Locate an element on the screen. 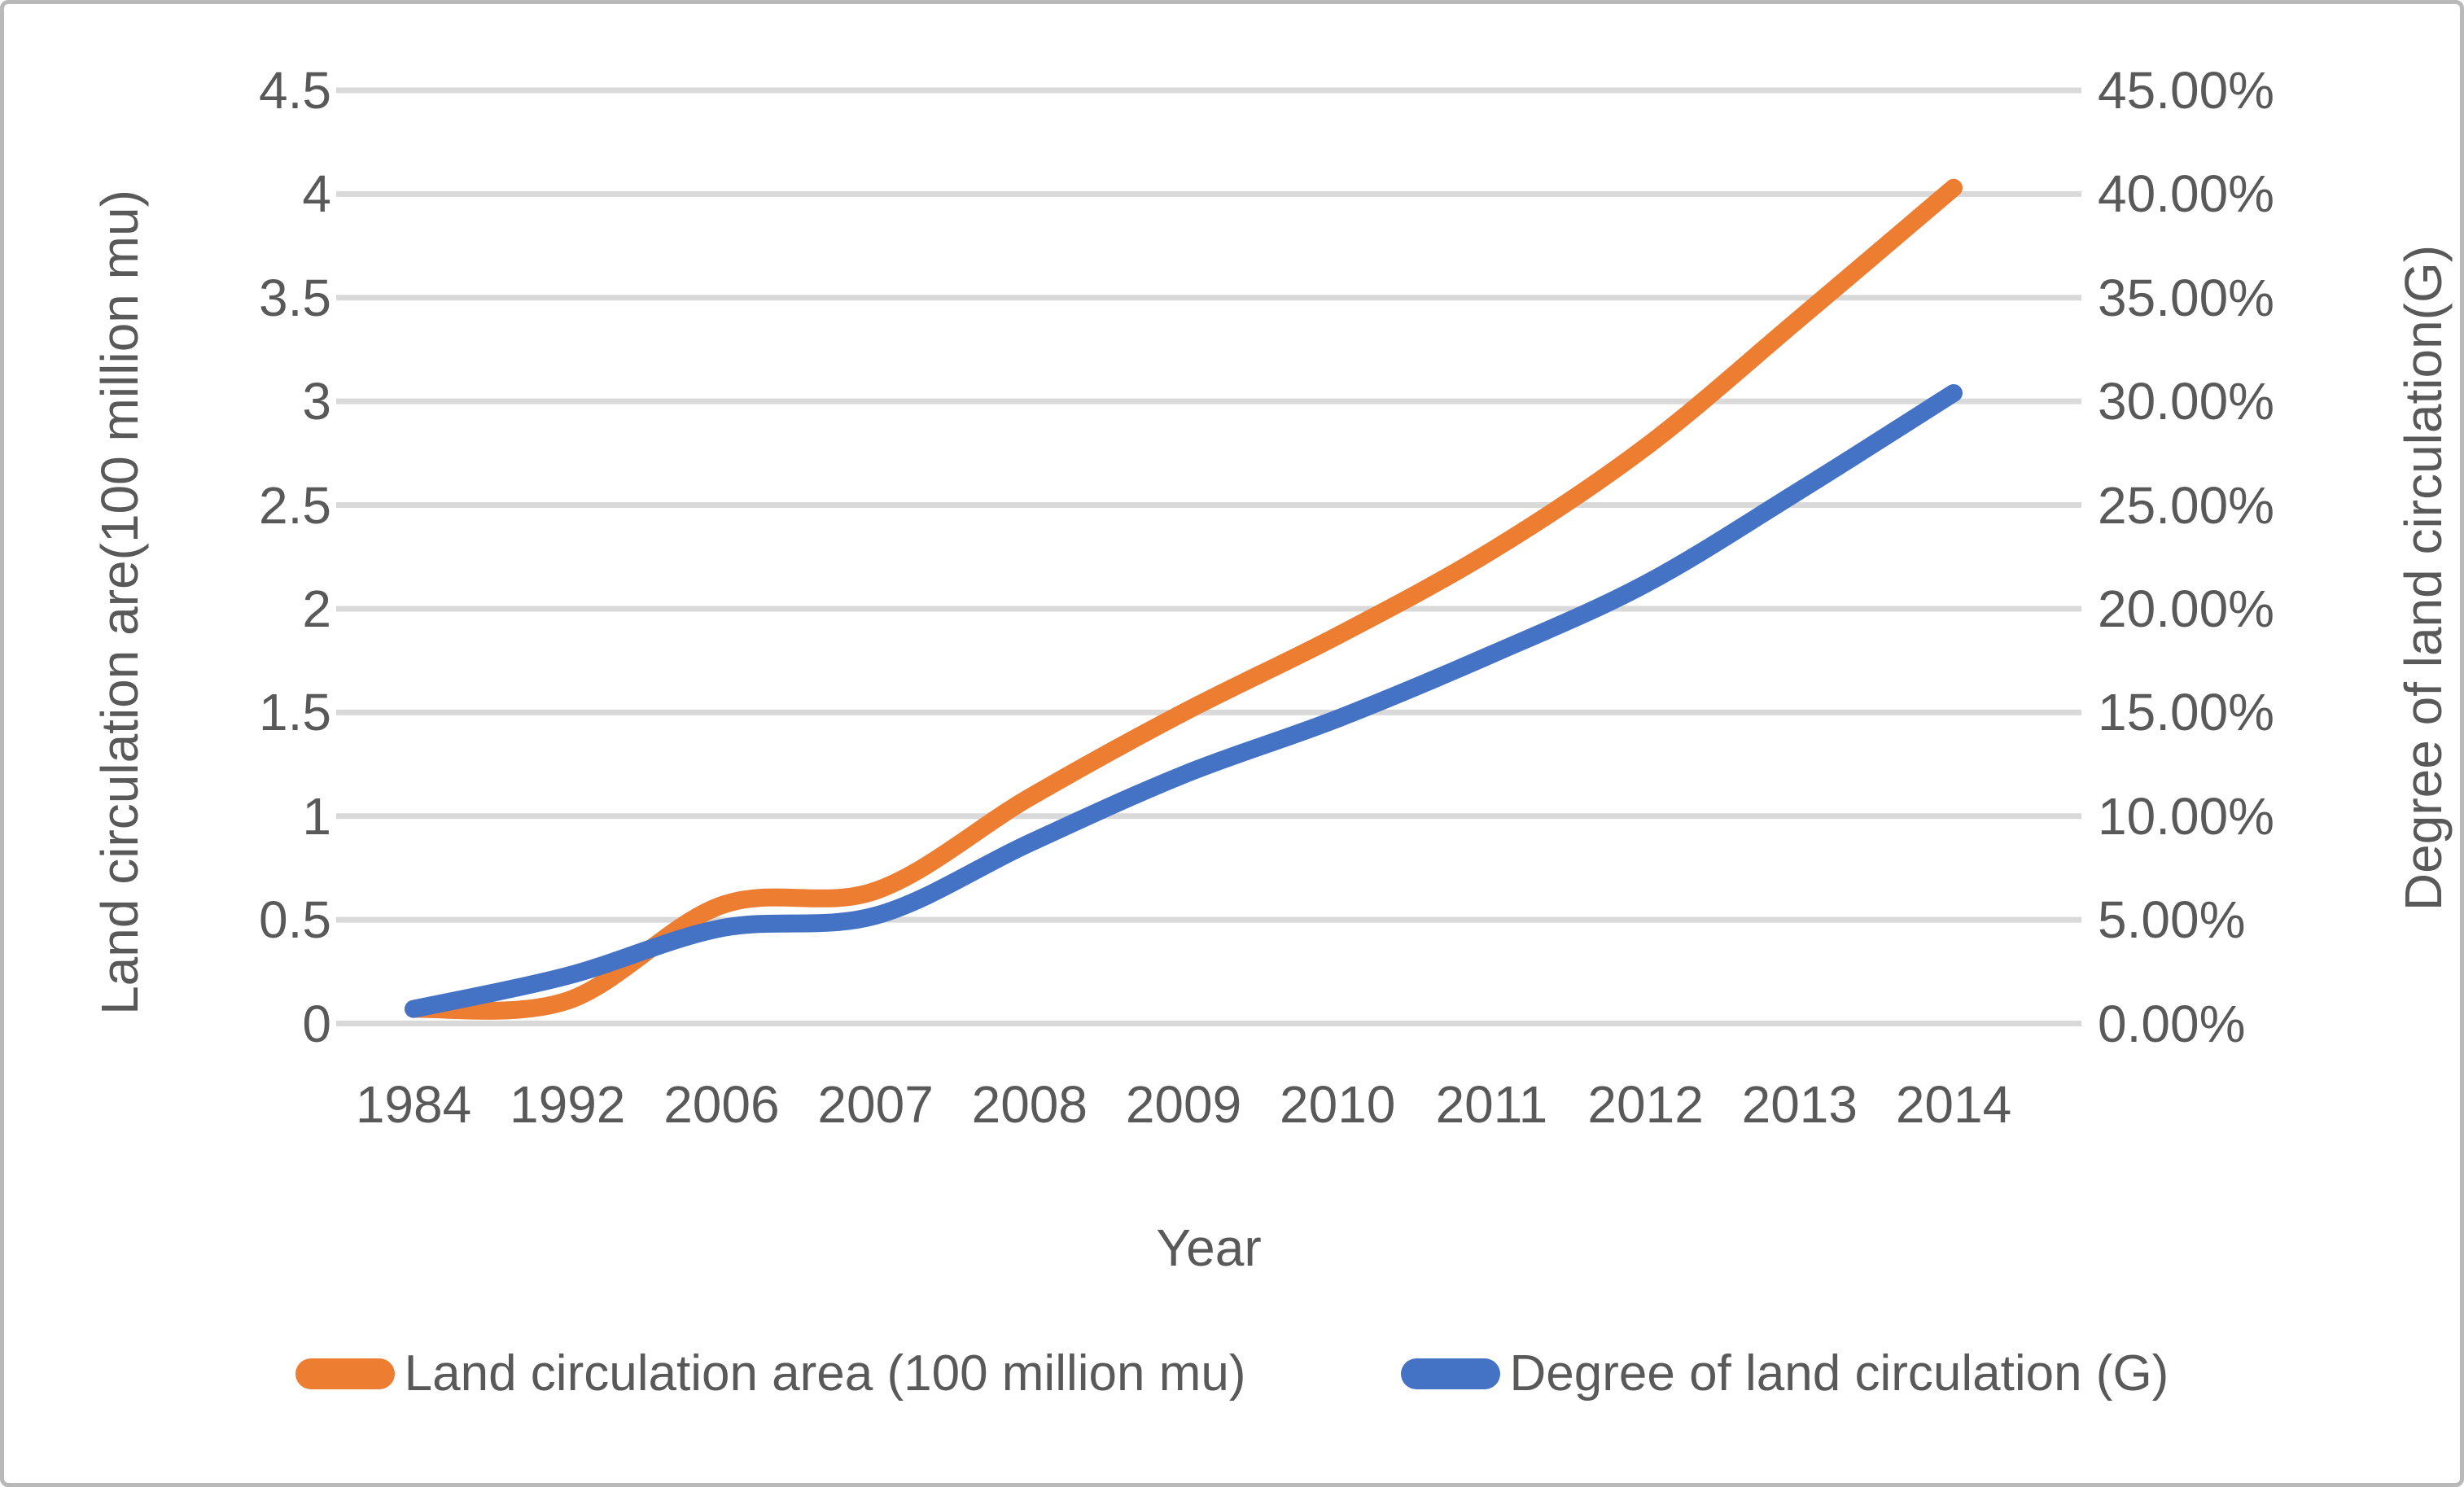 The width and height of the screenshot is (2464, 1487). legend-label-area: Land circulation area (100 million mu) is located at coordinates (825, 1373).